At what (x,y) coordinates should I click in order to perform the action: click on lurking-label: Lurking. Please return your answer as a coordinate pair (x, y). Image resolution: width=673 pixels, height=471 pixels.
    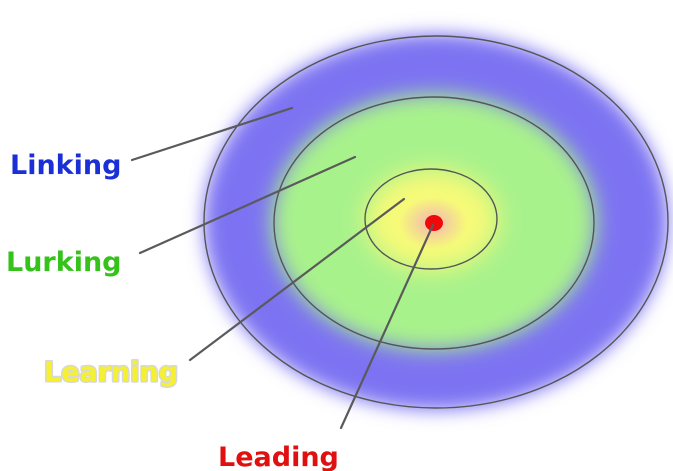
    Looking at the image, I should click on (64, 262).